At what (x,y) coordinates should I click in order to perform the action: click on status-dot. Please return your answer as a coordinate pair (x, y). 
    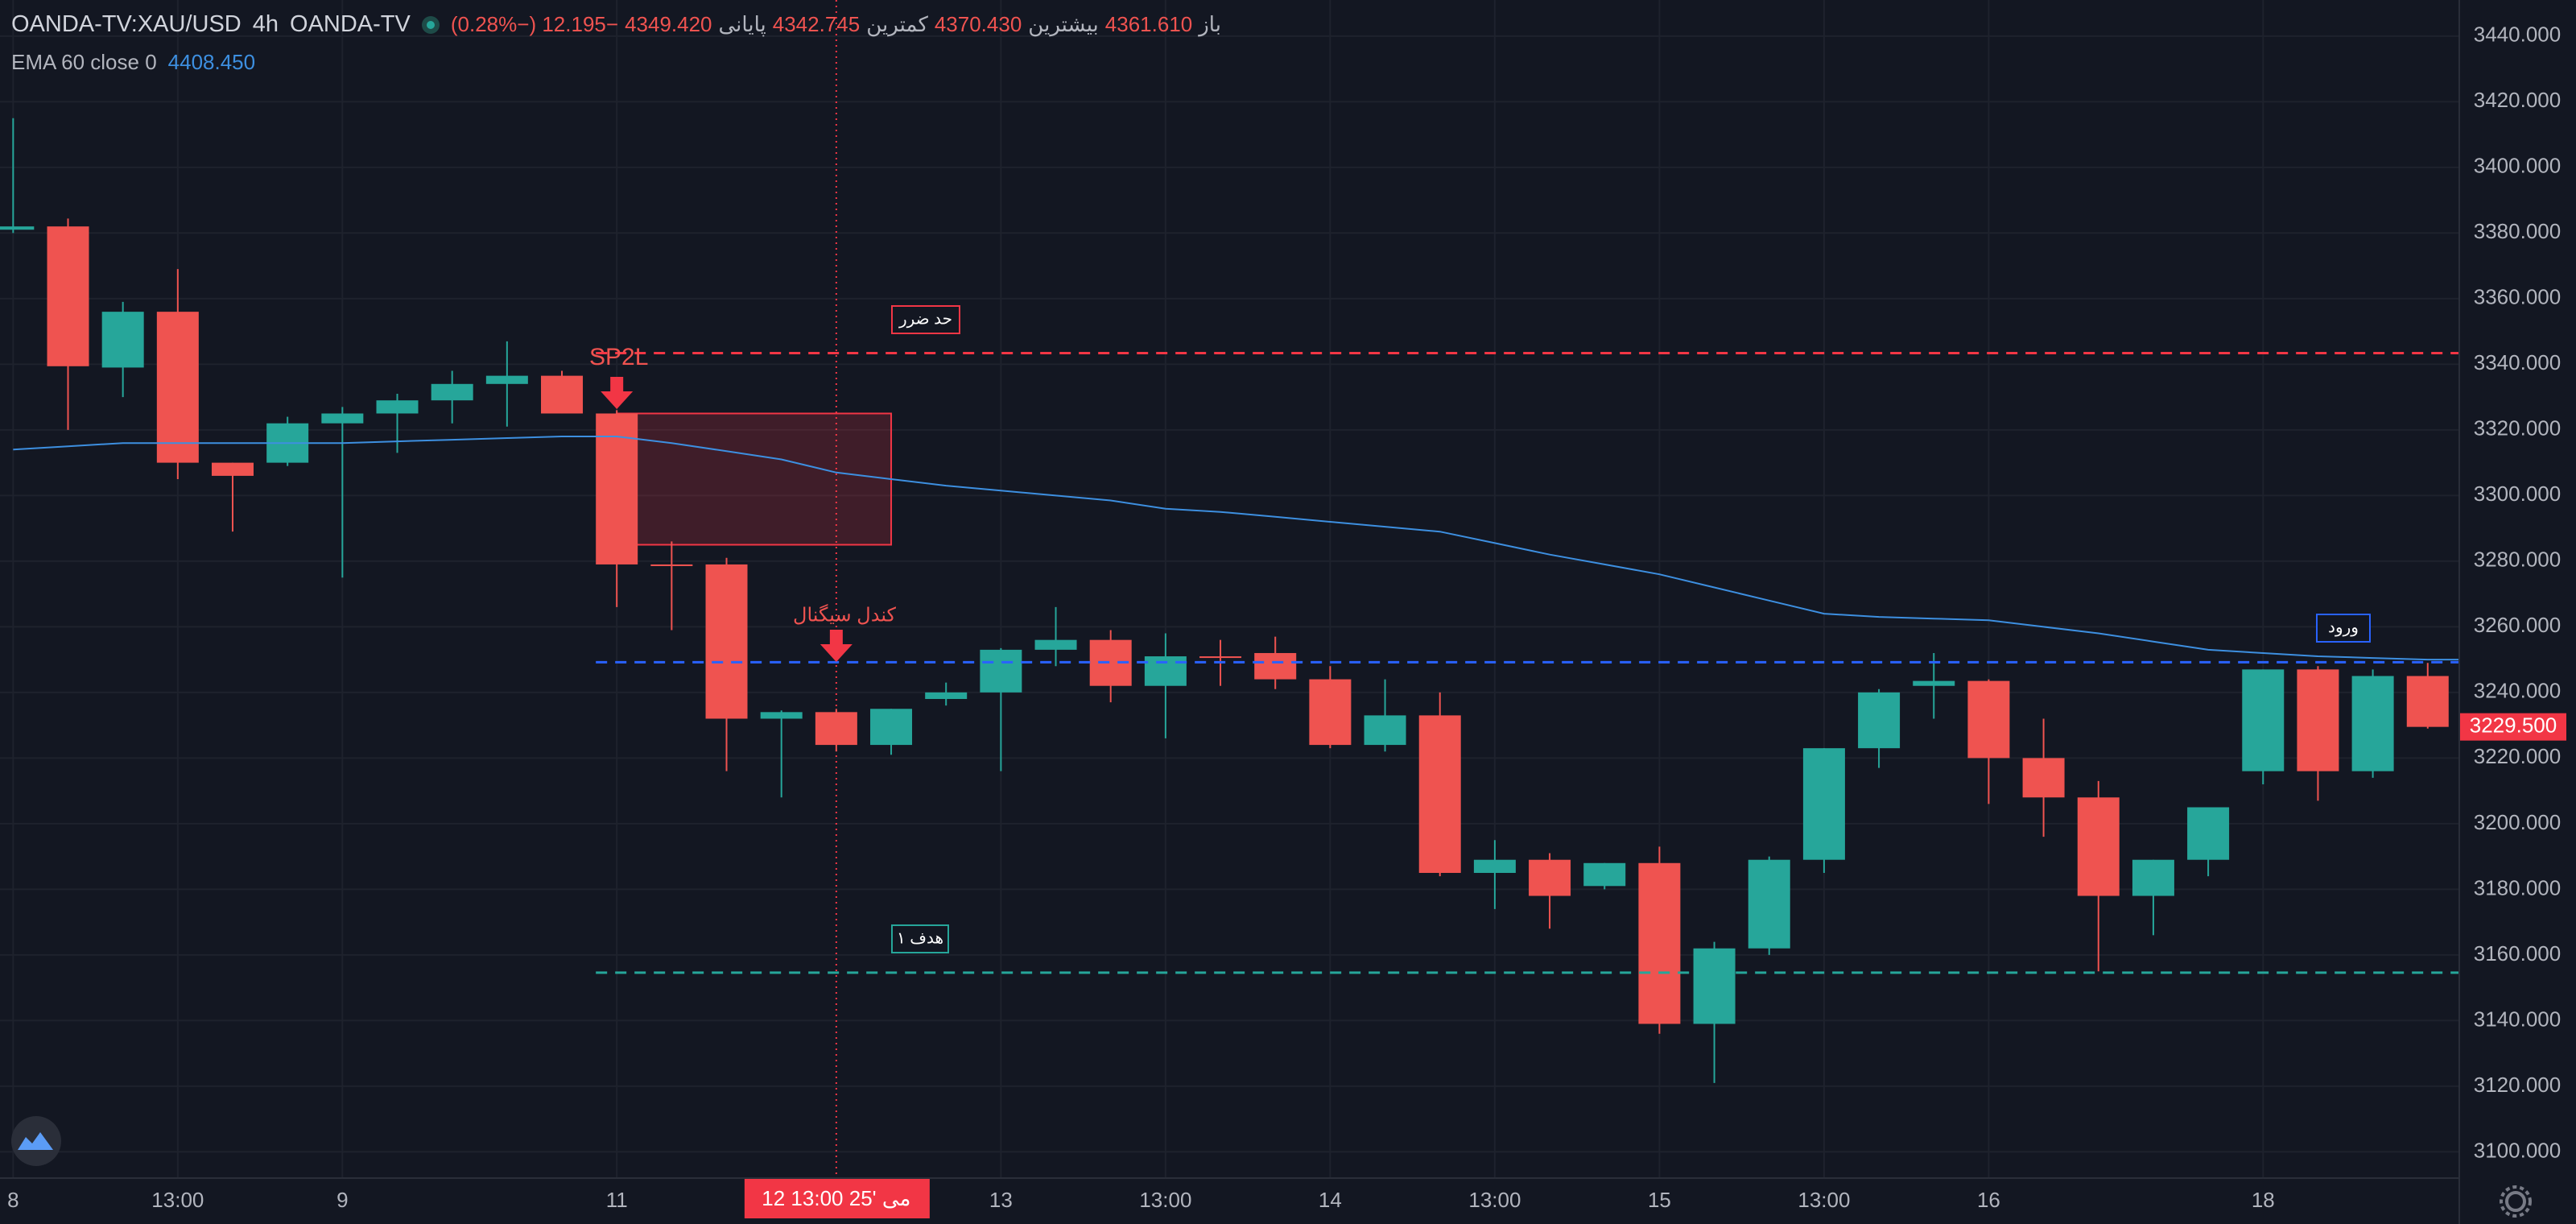
    Looking at the image, I should click on (430, 24).